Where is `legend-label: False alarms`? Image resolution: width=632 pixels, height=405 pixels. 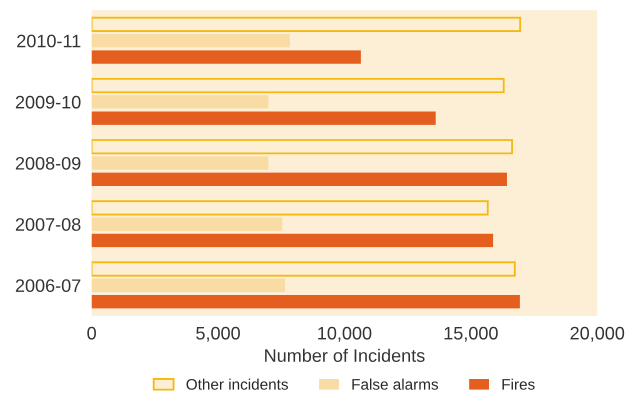
legend-label: False alarms is located at coordinates (395, 384).